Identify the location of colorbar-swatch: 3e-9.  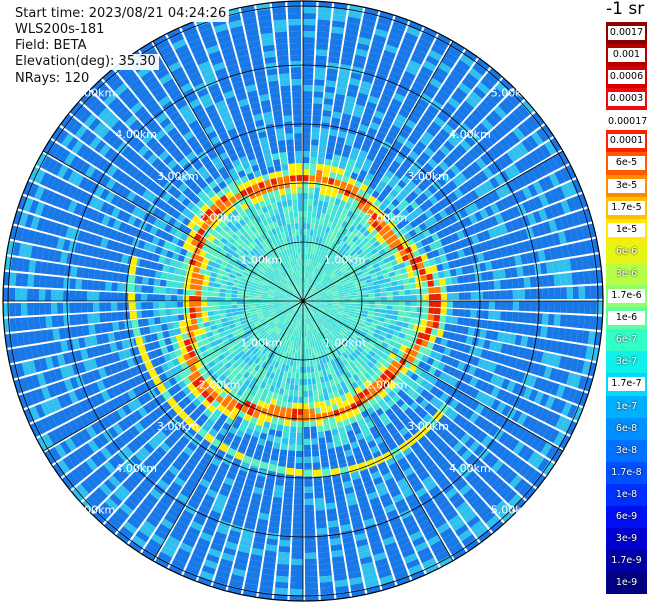
(626, 539).